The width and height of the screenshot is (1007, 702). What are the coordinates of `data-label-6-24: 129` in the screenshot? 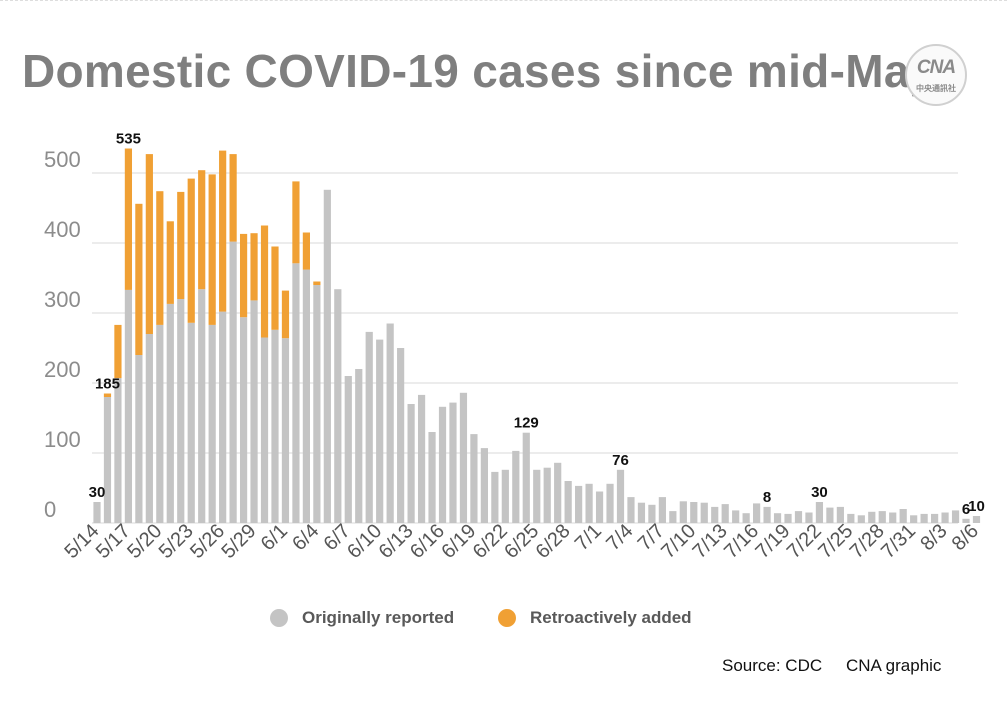 It's located at (526, 423).